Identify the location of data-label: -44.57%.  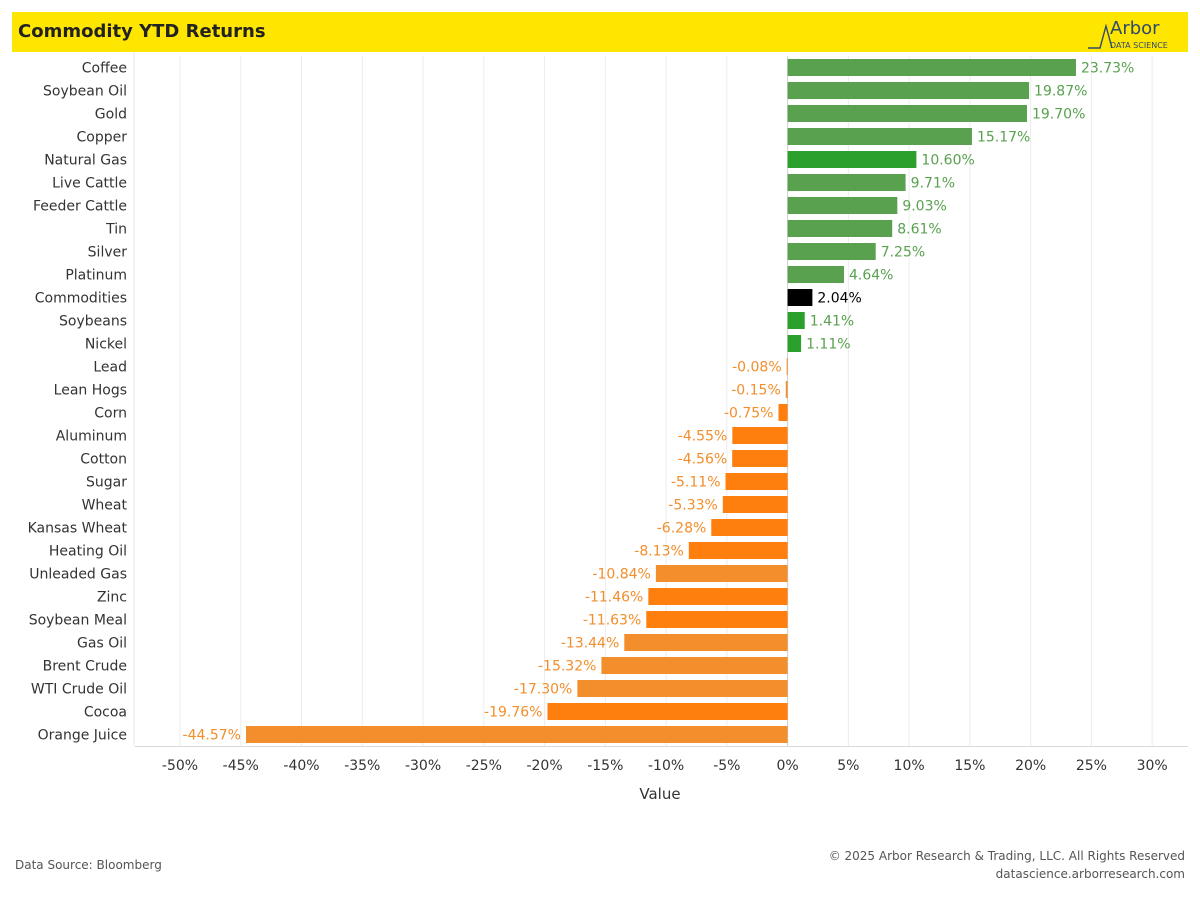
(212, 736).